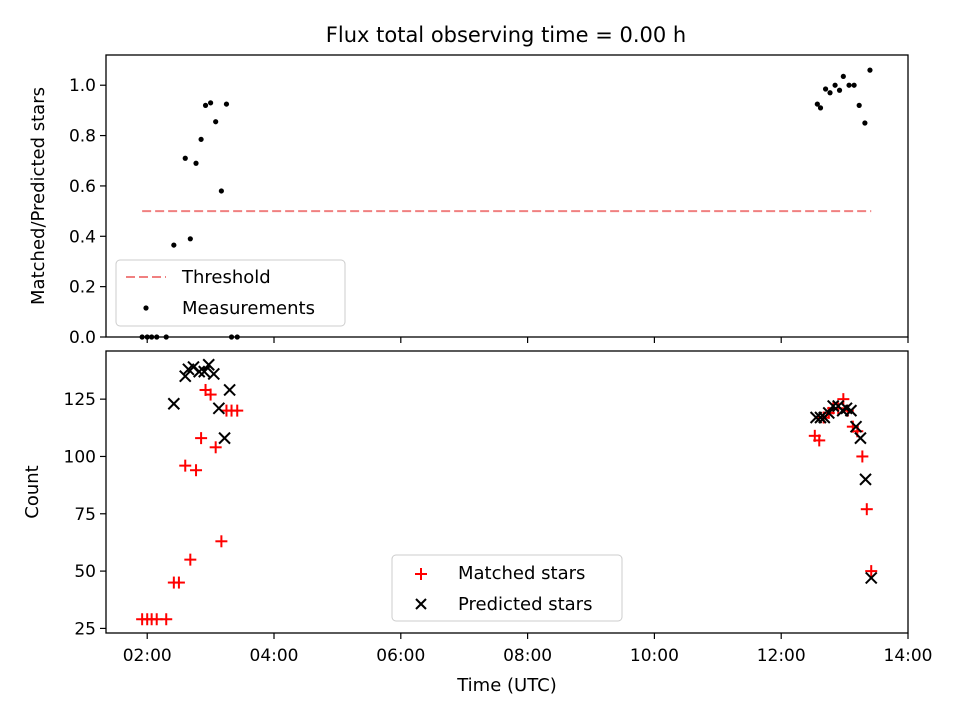 The image size is (960, 720). I want to click on legend-measurements-swatch, so click(146, 308).